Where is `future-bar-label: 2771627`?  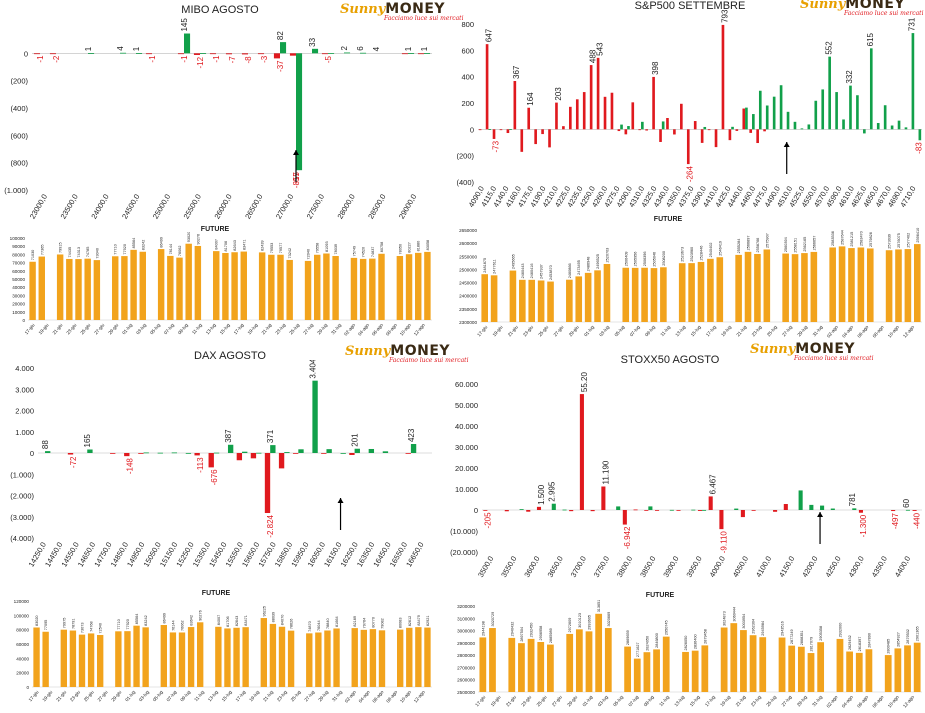
future-bar-label: 2771627 is located at coordinates (638, 649).